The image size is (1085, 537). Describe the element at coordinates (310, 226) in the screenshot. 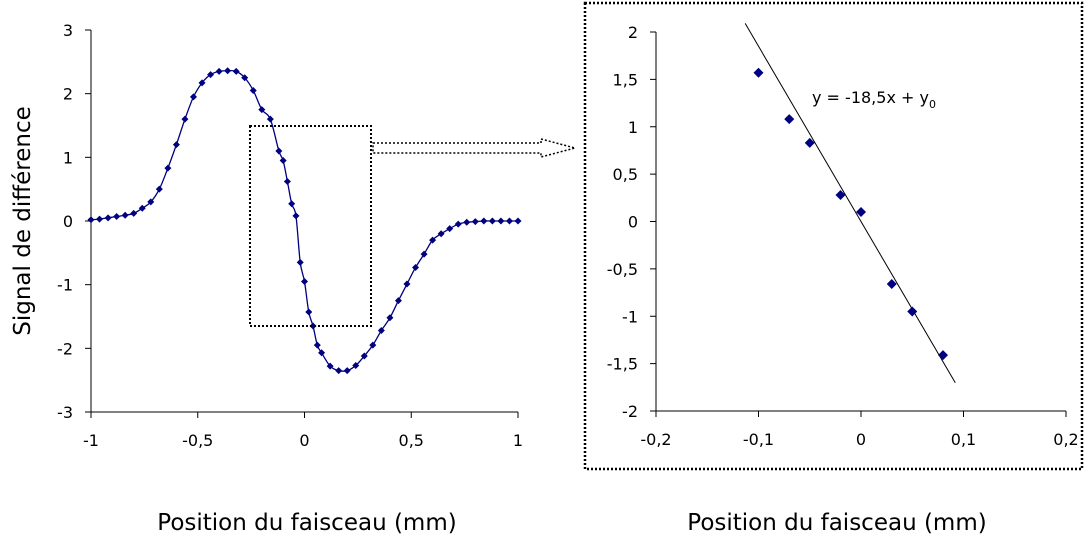

I see `zoom-region-box` at that location.